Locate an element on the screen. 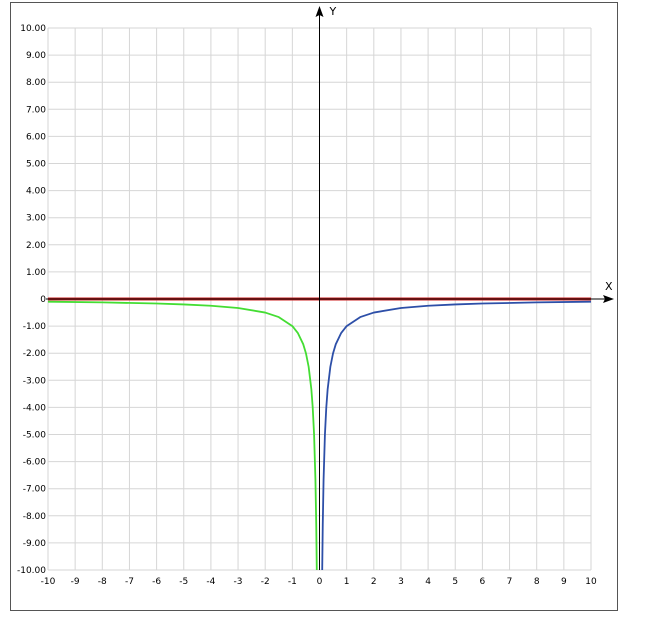 Image resolution: width=652 pixels, height=630 pixels. x-tick-label: 0 is located at coordinates (320, 582).